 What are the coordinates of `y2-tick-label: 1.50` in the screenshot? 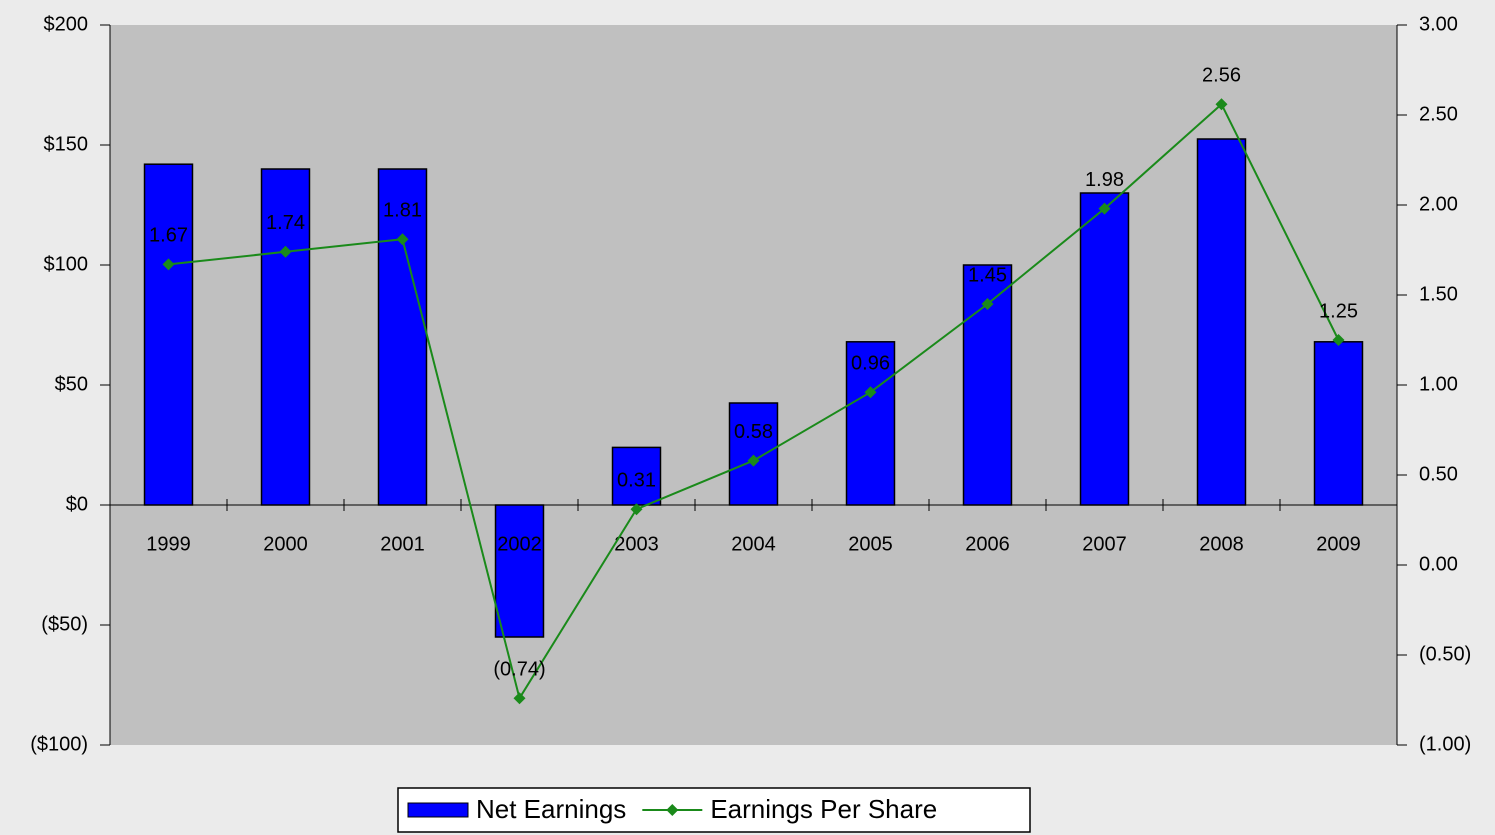 It's located at (1438, 294).